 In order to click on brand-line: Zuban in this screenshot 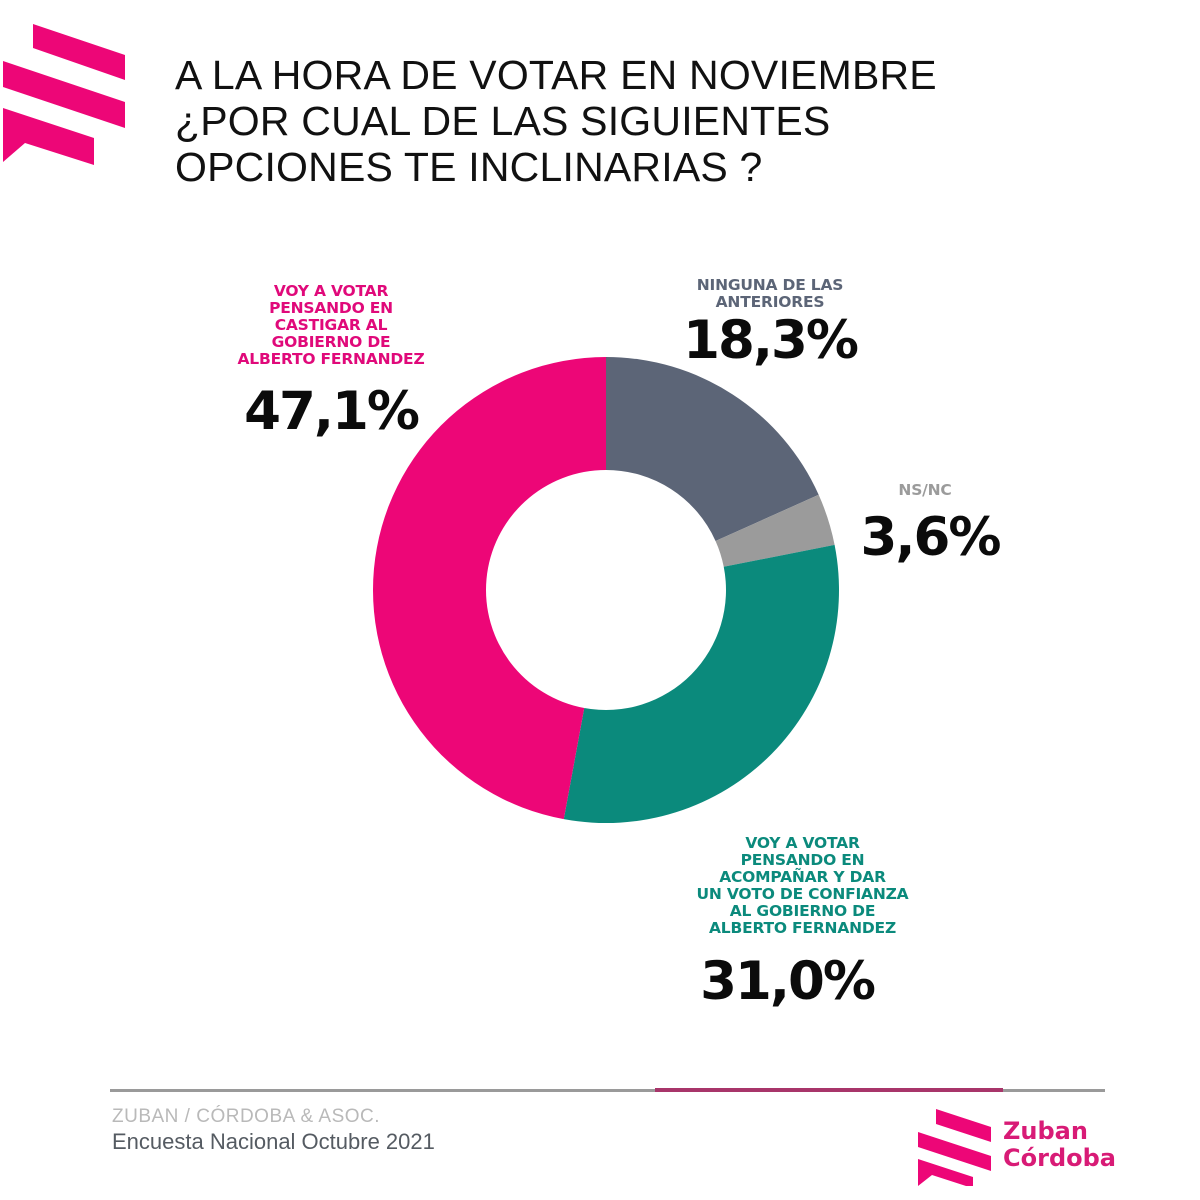, I will do `click(1045, 1131)`.